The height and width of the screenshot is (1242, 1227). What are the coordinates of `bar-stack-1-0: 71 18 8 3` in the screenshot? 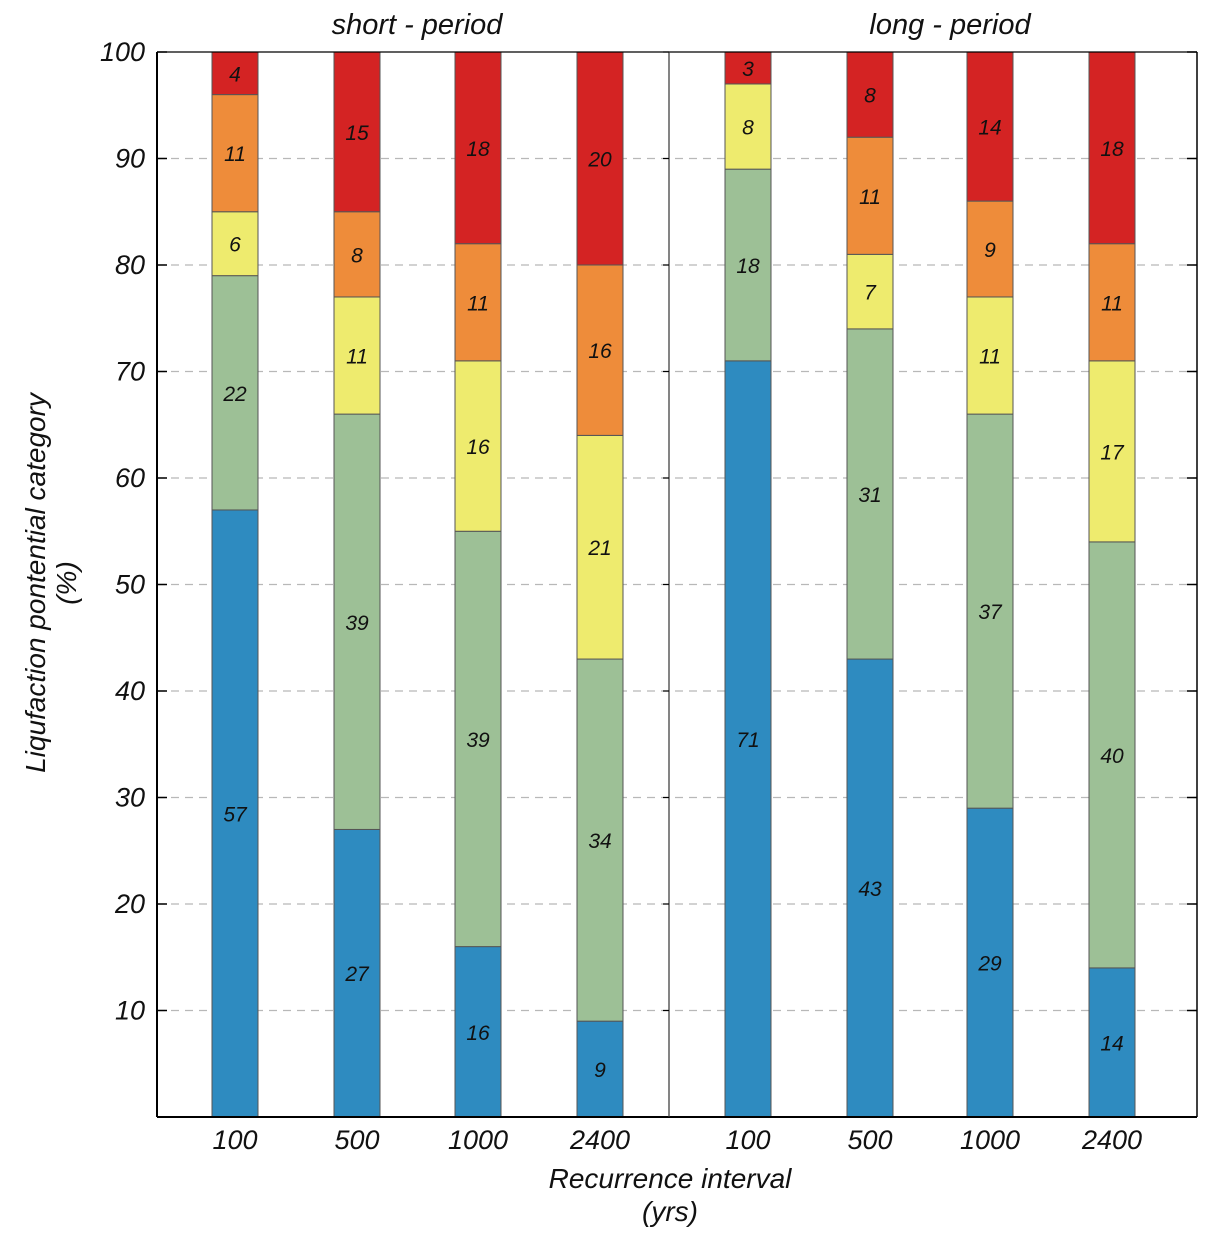 It's located at (748, 584).